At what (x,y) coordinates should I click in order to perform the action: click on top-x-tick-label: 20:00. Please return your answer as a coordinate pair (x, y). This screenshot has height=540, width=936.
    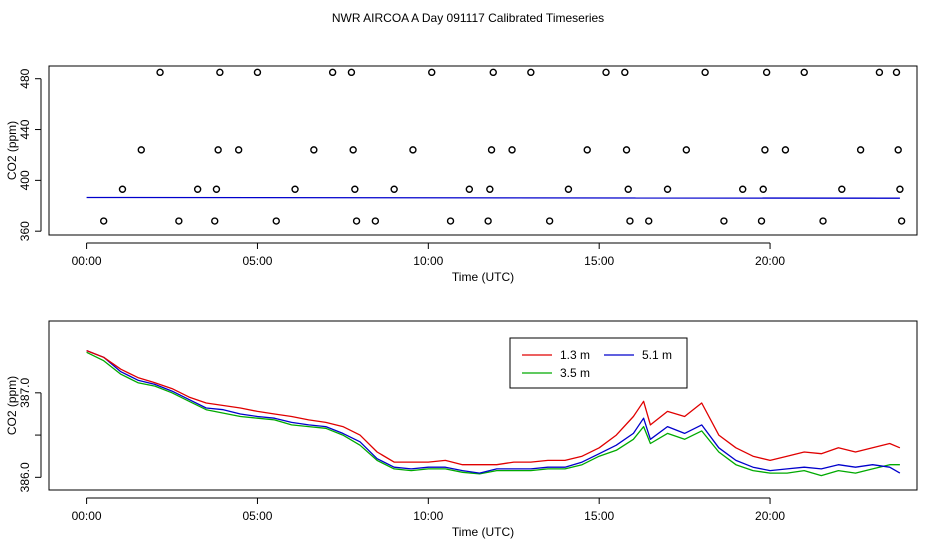
    Looking at the image, I should click on (770, 261).